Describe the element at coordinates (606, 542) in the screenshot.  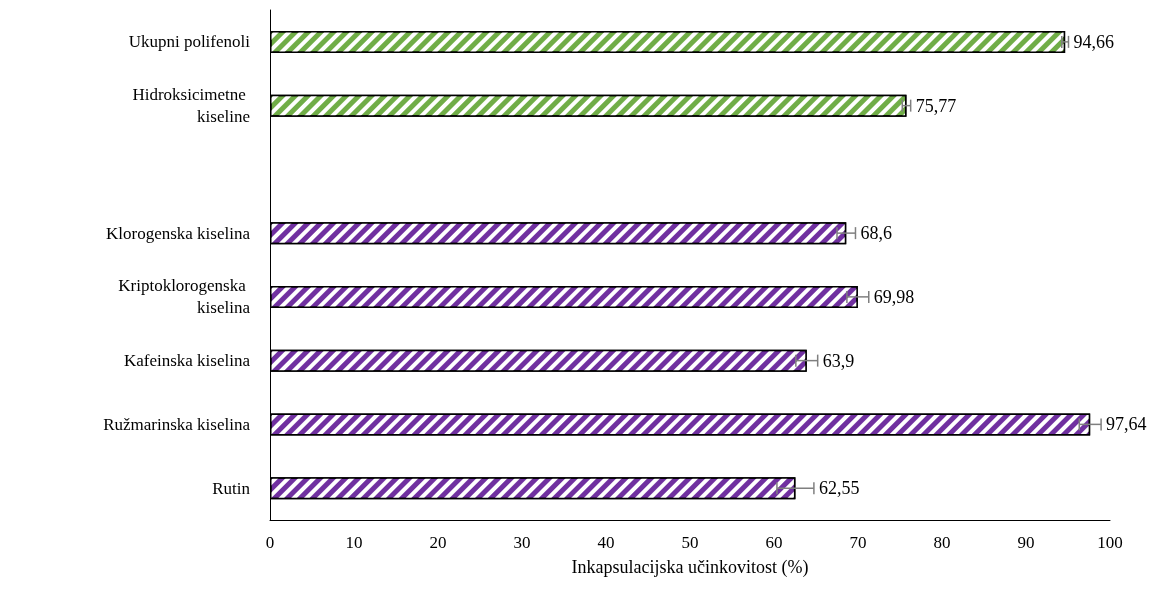
I see `x-tick-label: 40` at that location.